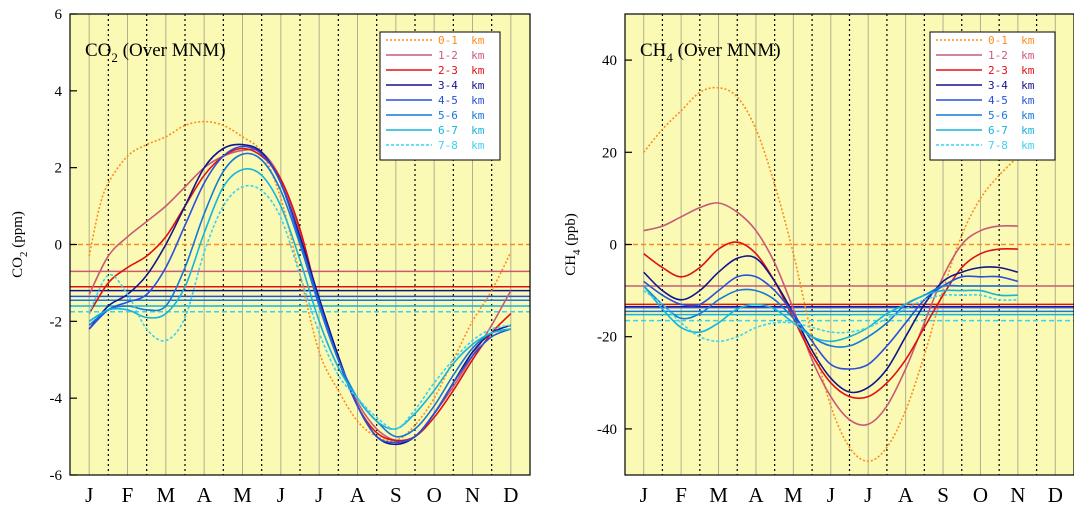 This screenshot has height=513, width=1074. I want to click on co2-ylabel-main: CO, so click(18, 267).